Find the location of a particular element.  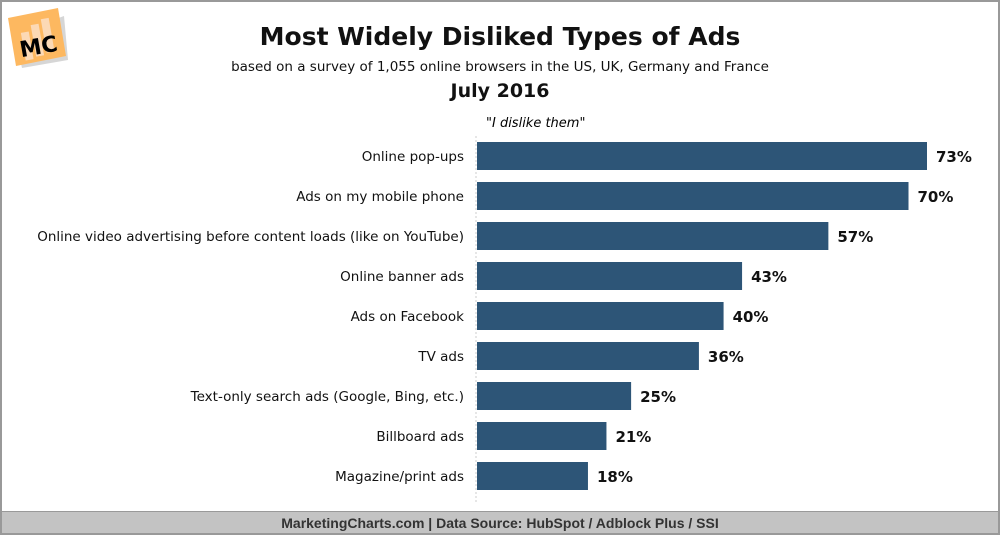

category-label: Ads on Facebook is located at coordinates (408, 317).